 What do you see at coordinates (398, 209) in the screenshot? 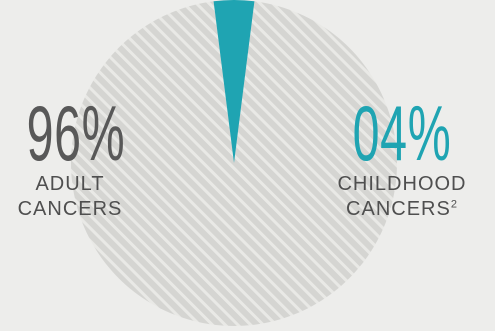
I see `childhood-label-line2-text: CANCERS` at bounding box center [398, 209].